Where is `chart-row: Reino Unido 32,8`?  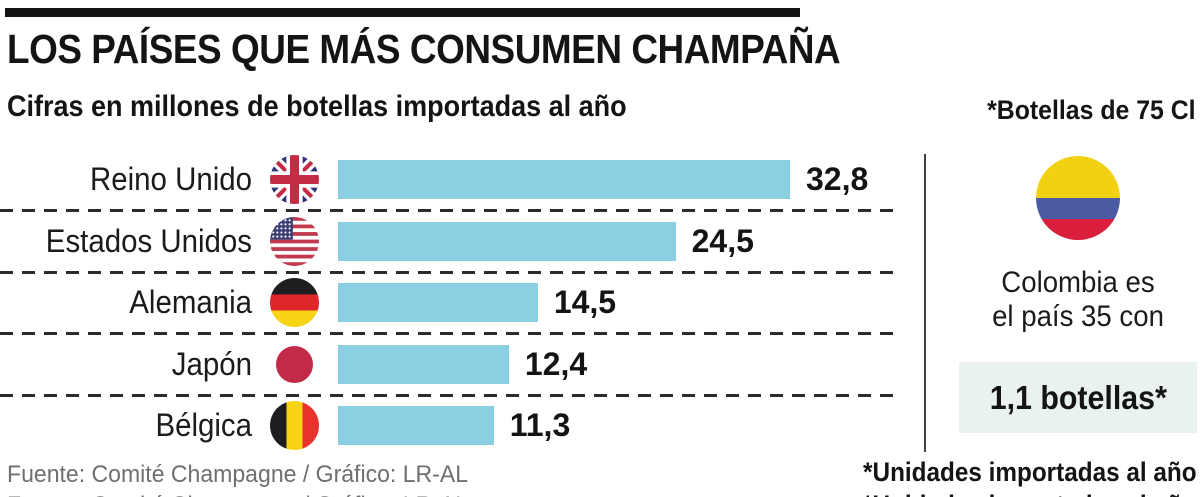
chart-row: Reino Unido 32,8 is located at coordinates (462, 180).